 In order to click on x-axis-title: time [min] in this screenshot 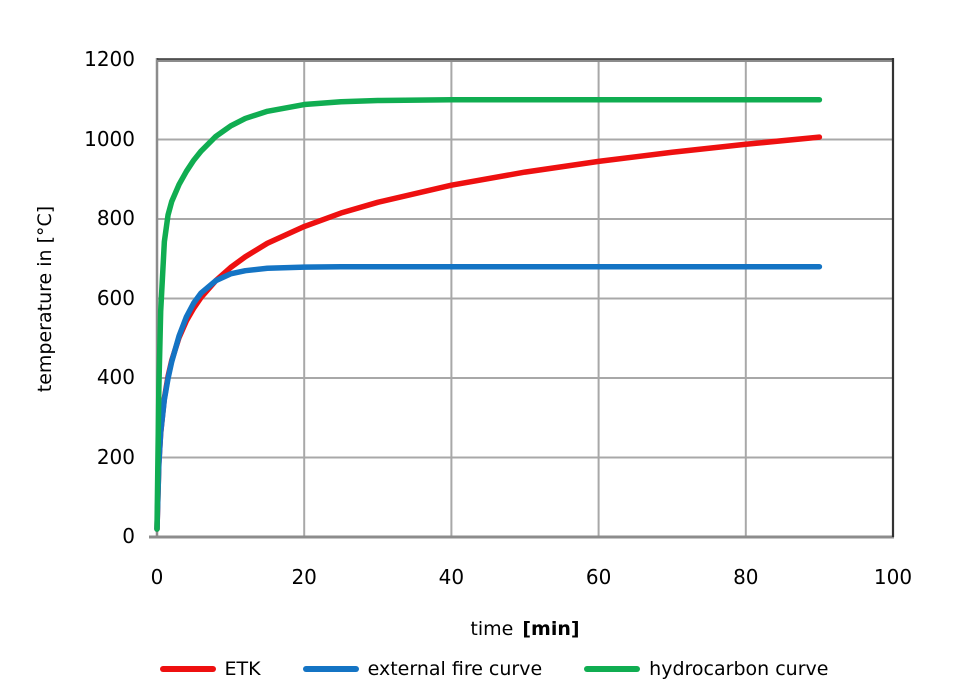, I will do `click(525, 629)`.